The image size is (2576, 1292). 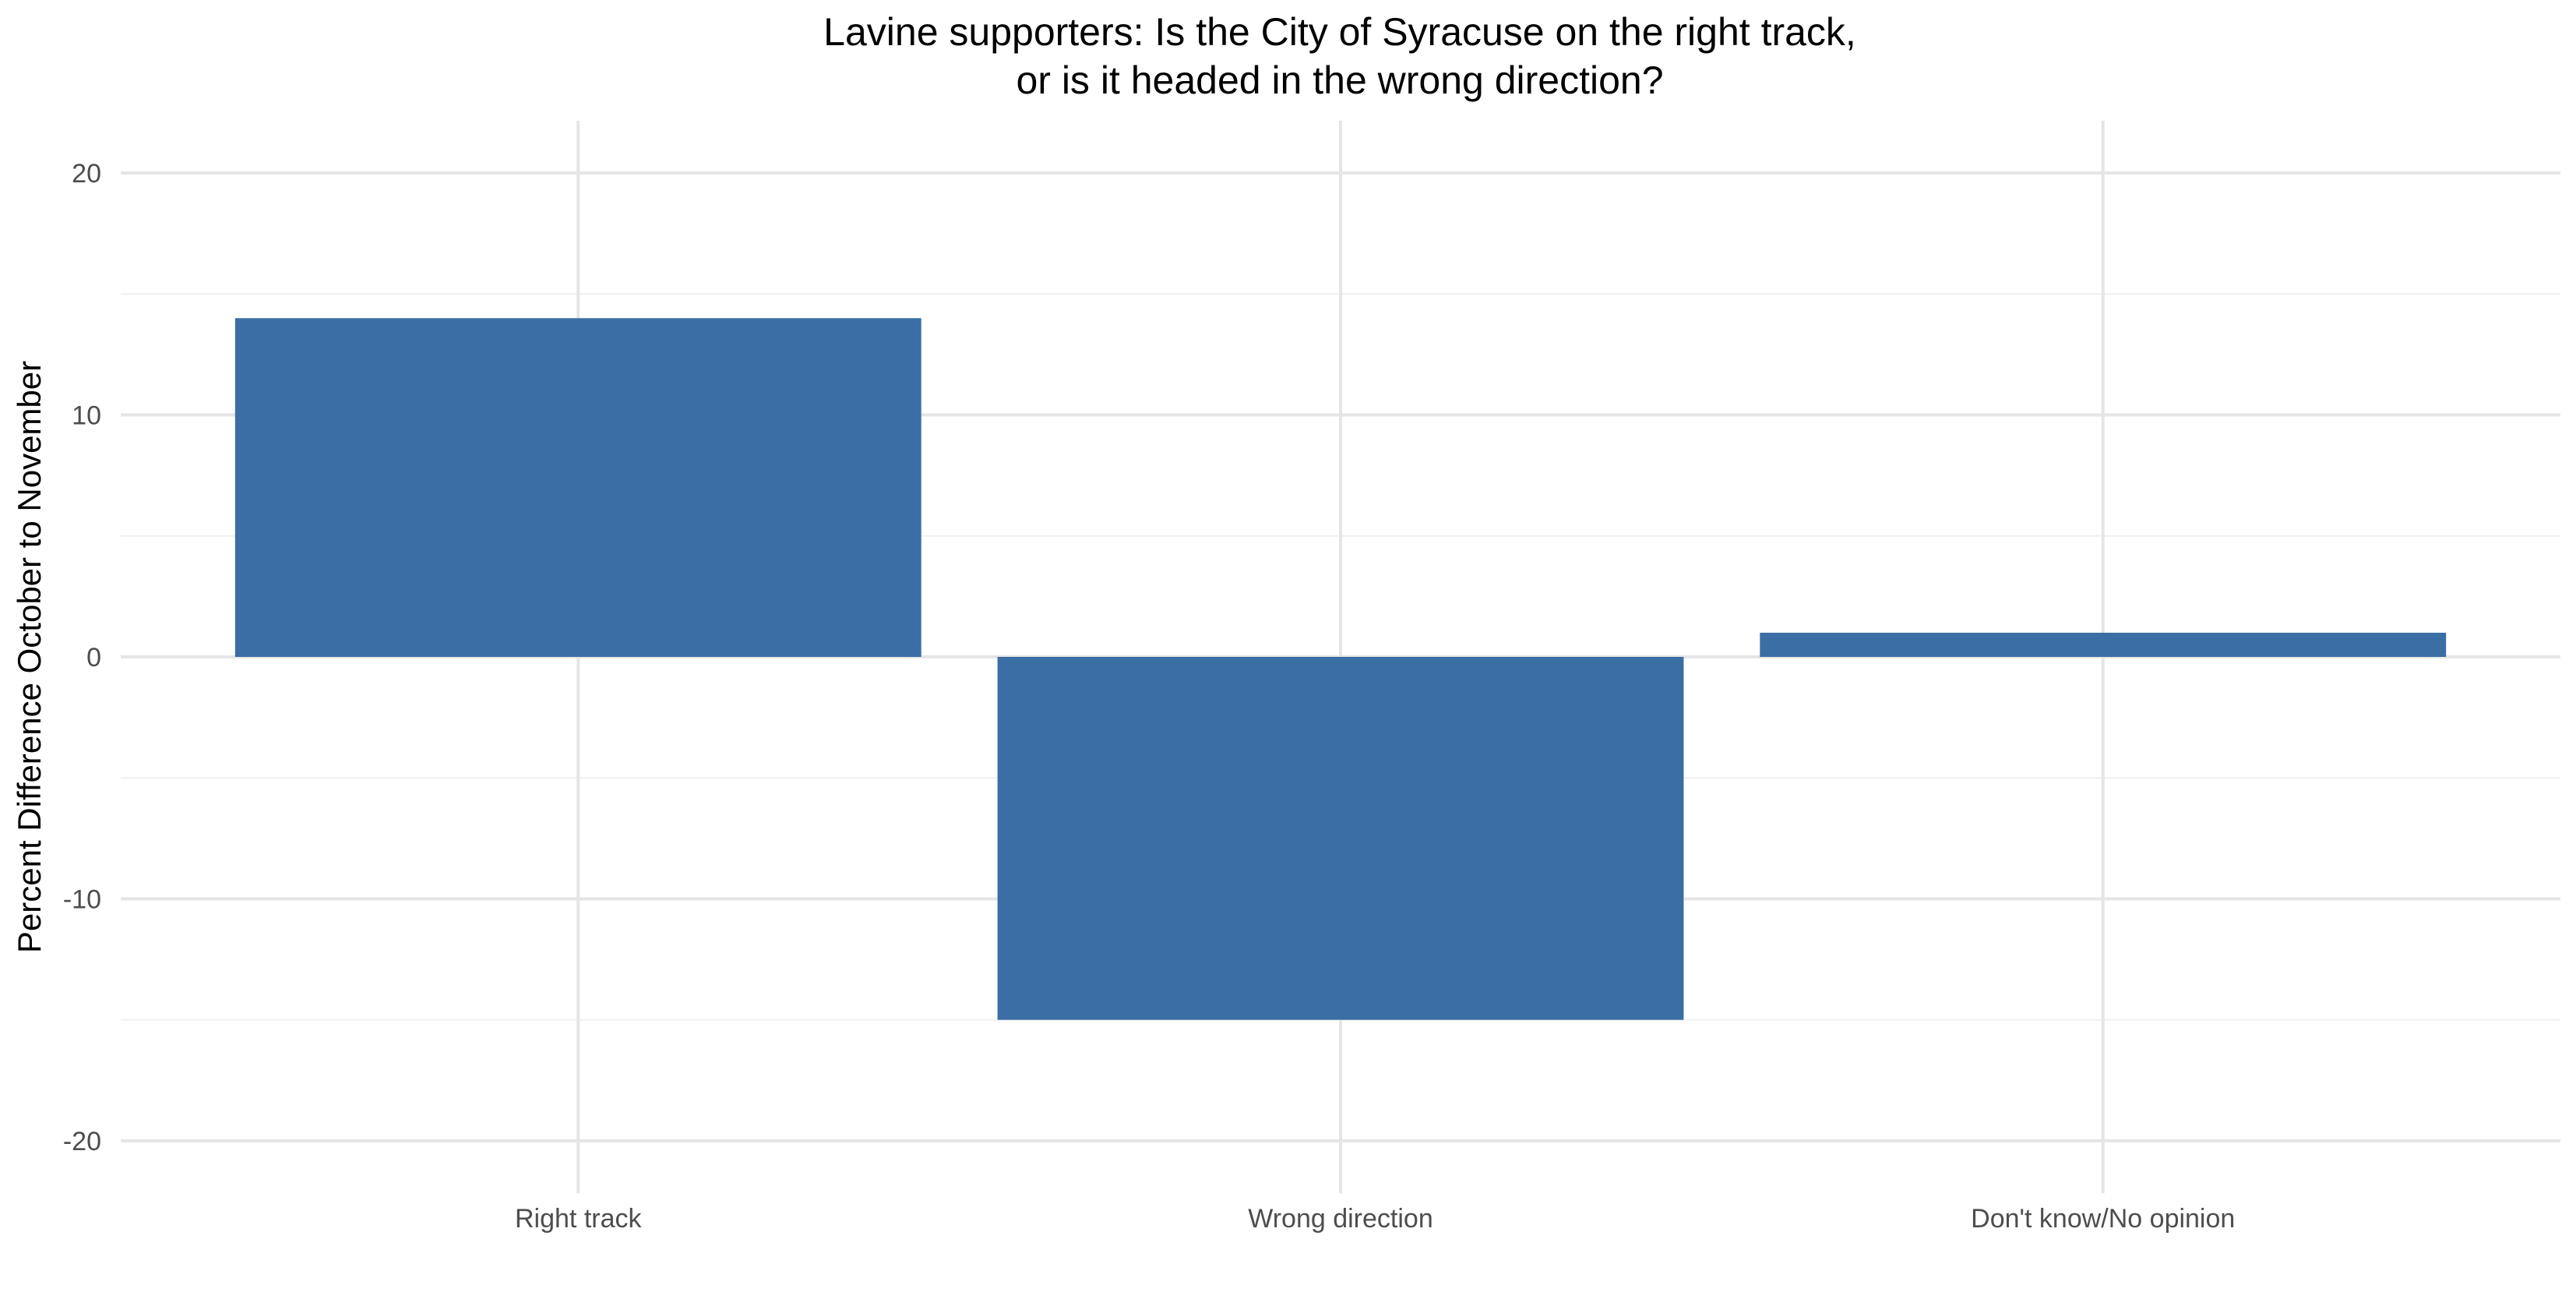 I want to click on y-tick-label: 20, so click(x=86, y=174).